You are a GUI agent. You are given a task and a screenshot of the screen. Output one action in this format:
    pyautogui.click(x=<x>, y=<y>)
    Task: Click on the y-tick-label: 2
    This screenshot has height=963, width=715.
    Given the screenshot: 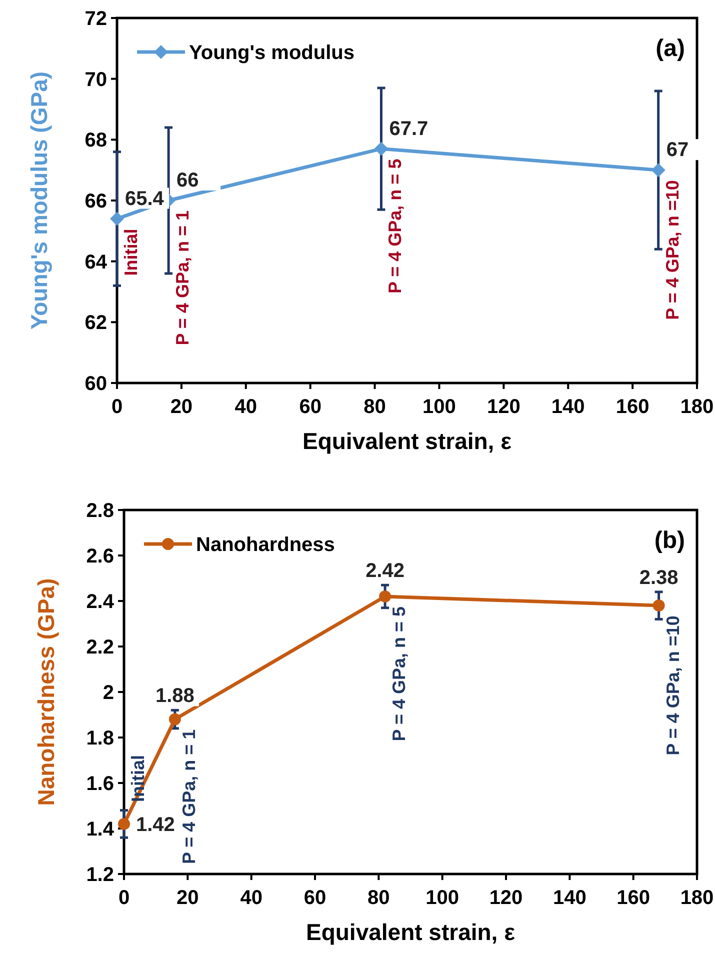 What is the action you would take?
    pyautogui.click(x=108, y=693)
    